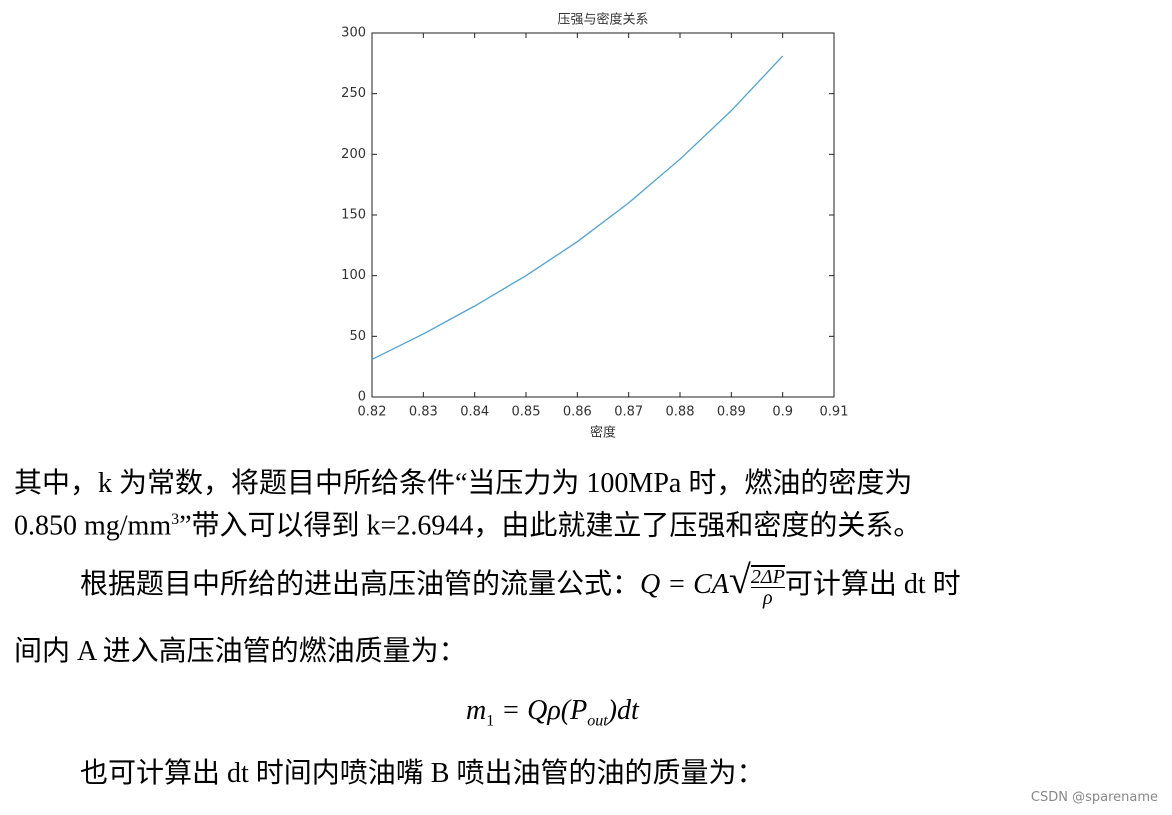 Image resolution: width=1172 pixels, height=815 pixels. What do you see at coordinates (684, 584) in the screenshot?
I see `formula: Q = CA` at bounding box center [684, 584].